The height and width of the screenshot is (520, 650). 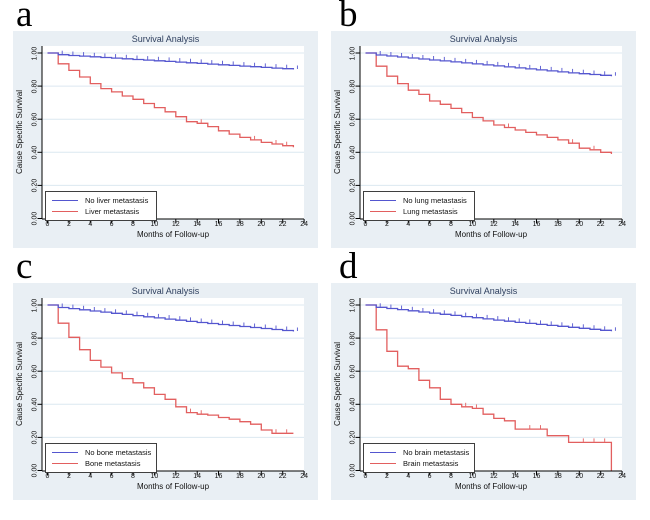 I want to click on figure-label-a: a, so click(x=24, y=17).